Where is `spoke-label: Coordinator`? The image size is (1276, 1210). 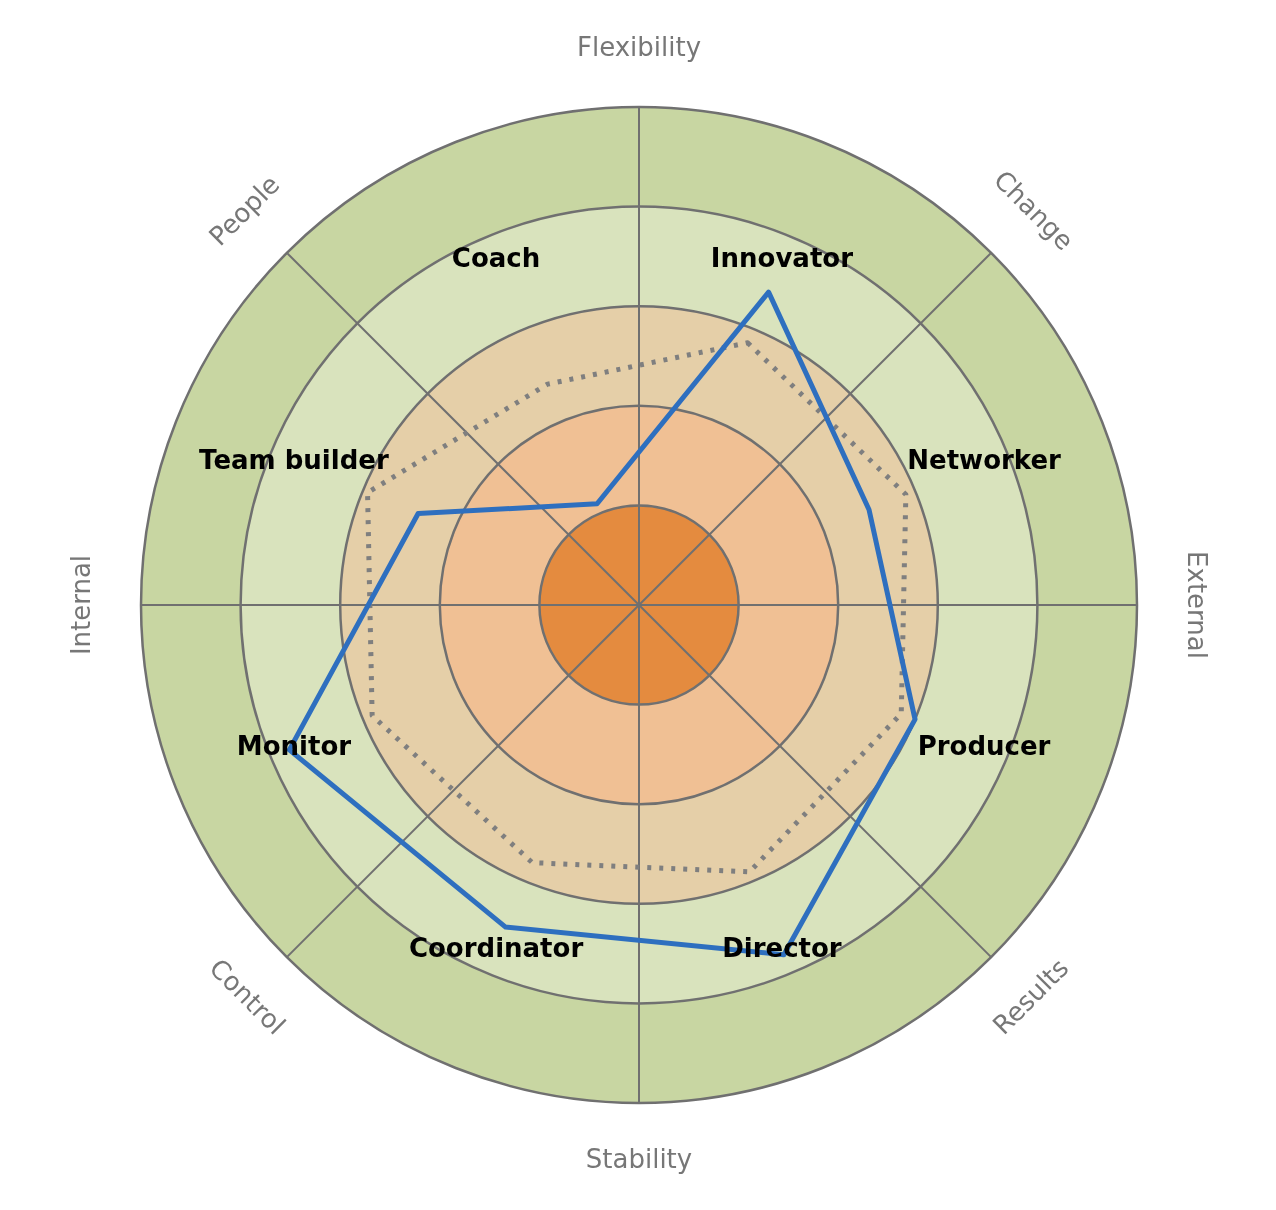 spoke-label: Coordinator is located at coordinates (496, 947).